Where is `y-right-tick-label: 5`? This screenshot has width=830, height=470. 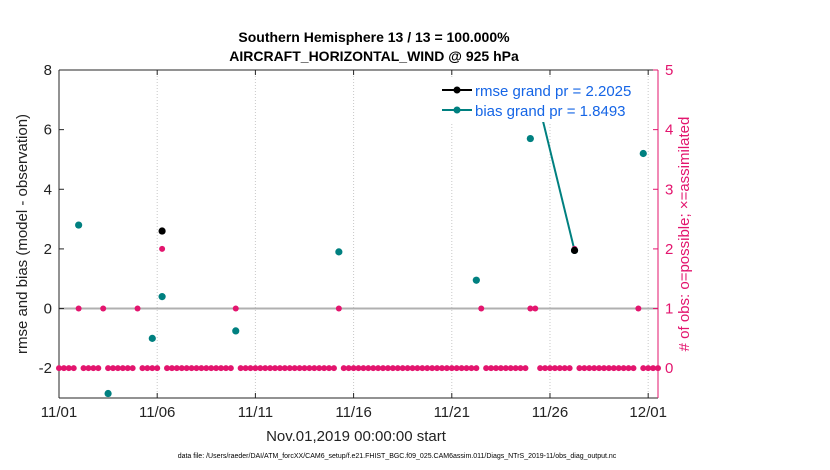 y-right-tick-label: 5 is located at coordinates (669, 70).